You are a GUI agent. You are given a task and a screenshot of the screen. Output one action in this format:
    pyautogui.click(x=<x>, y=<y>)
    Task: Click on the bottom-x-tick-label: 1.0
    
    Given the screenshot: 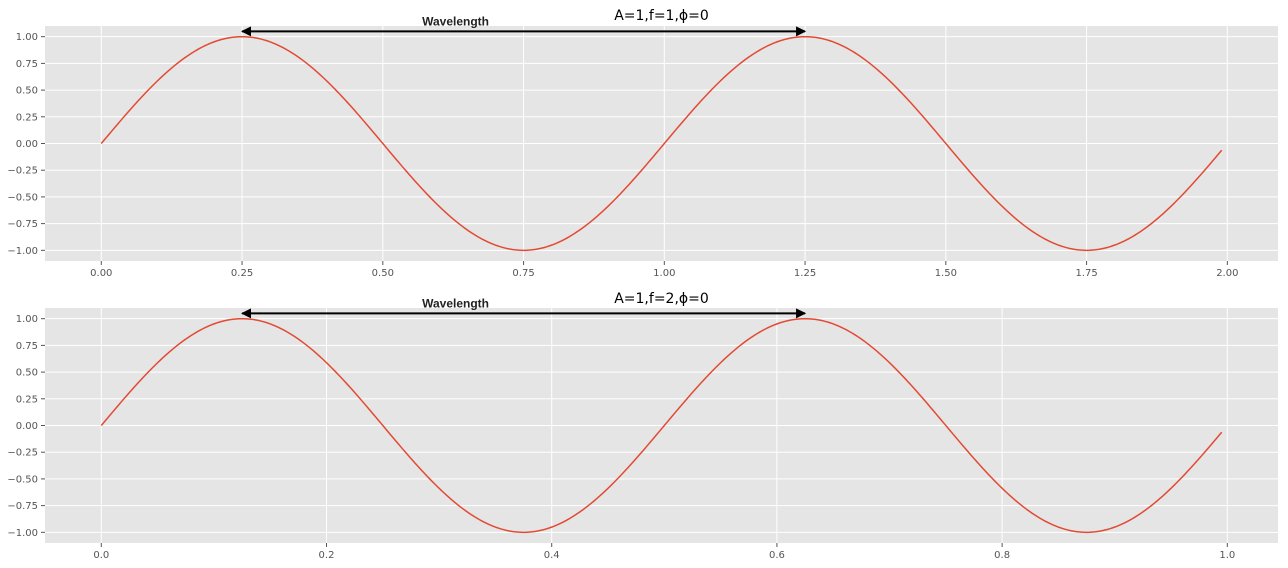 What is the action you would take?
    pyautogui.click(x=1227, y=555)
    